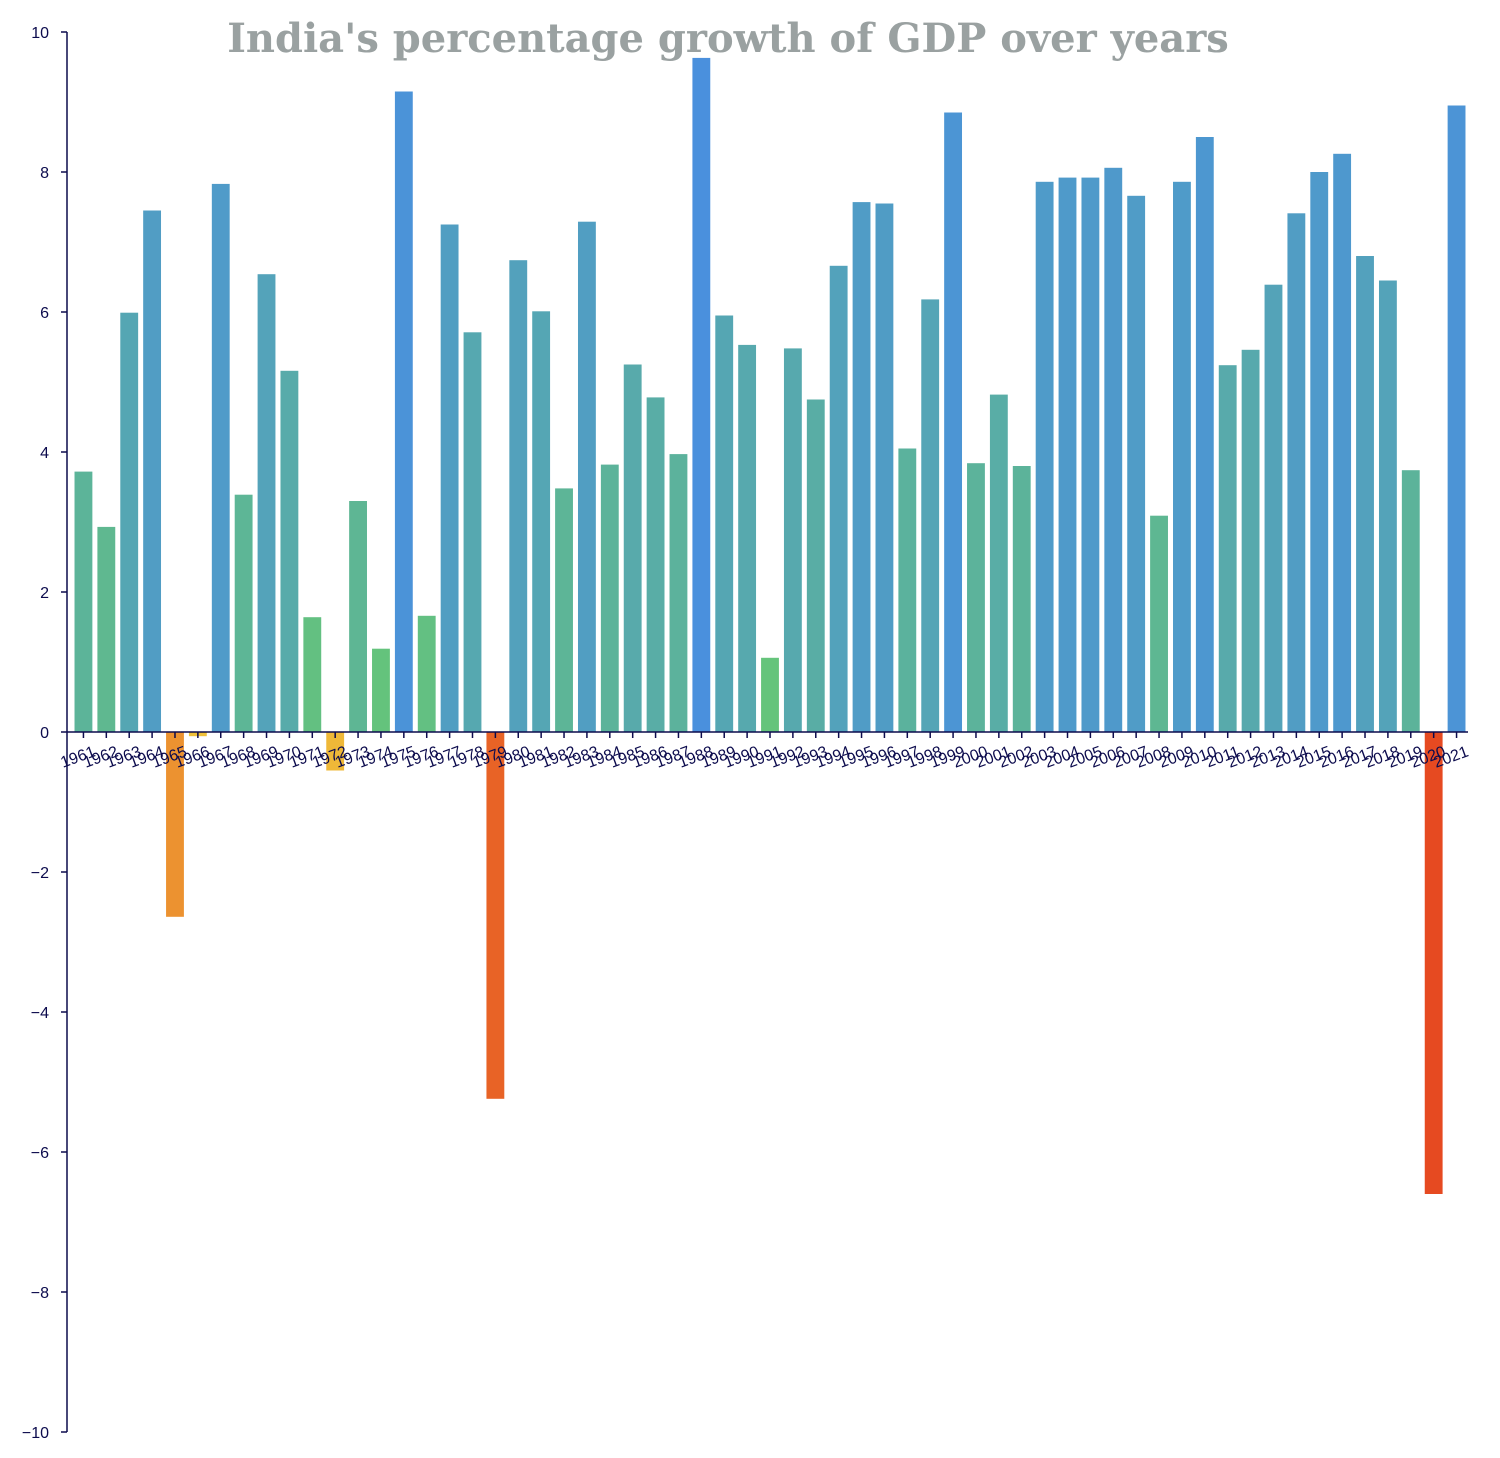 This screenshot has width=1500, height=1458. Describe the element at coordinates (312, 674) in the screenshot. I see `bar-1971` at that location.